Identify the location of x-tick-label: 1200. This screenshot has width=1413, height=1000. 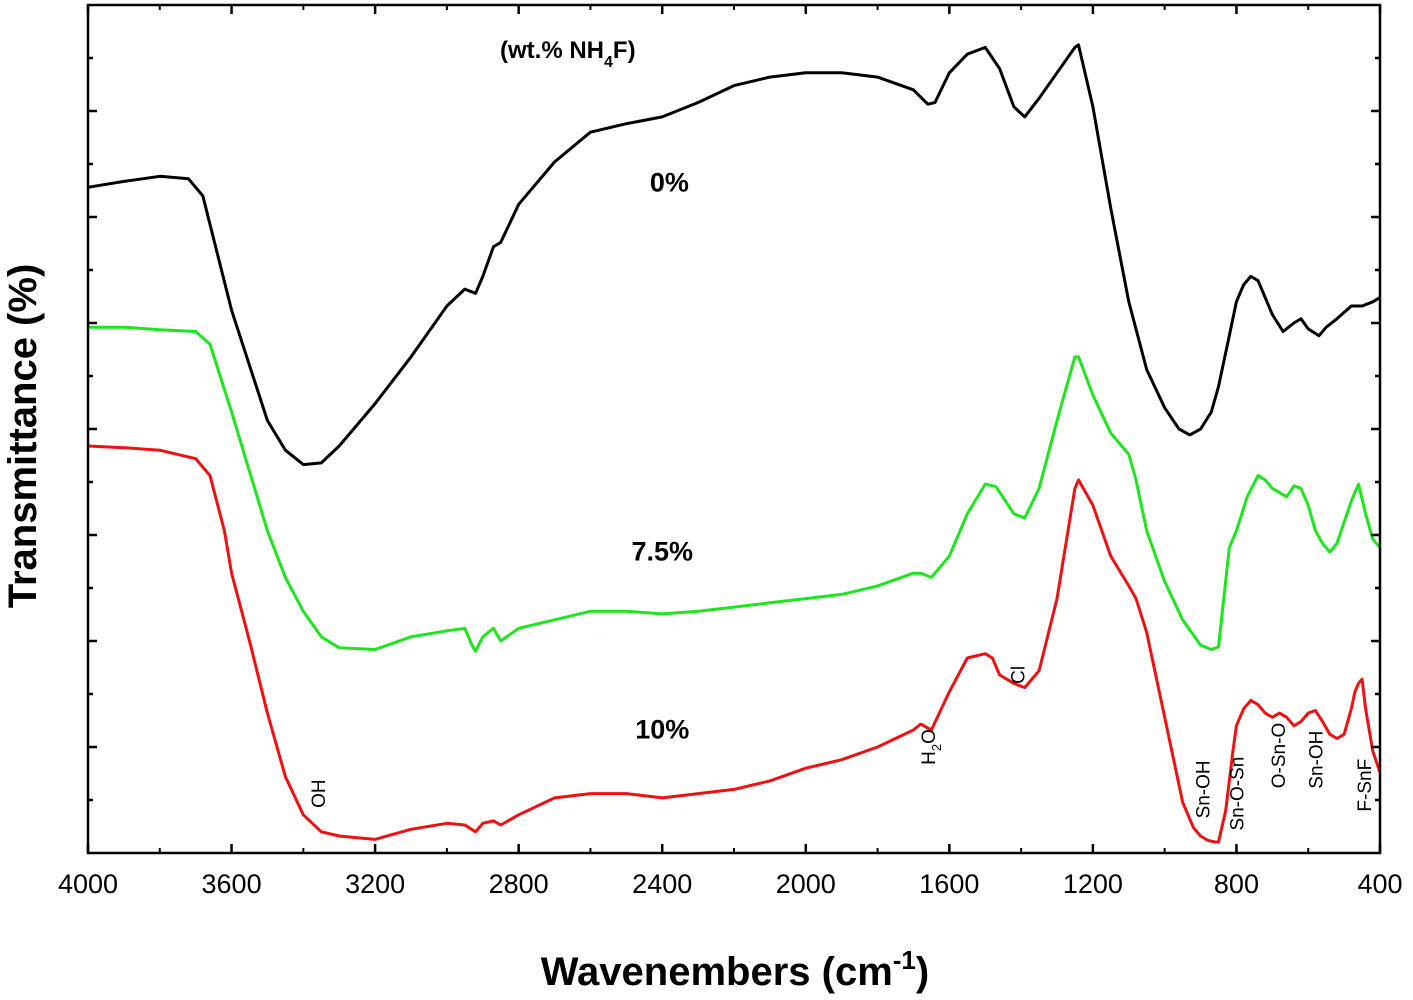
(1093, 884).